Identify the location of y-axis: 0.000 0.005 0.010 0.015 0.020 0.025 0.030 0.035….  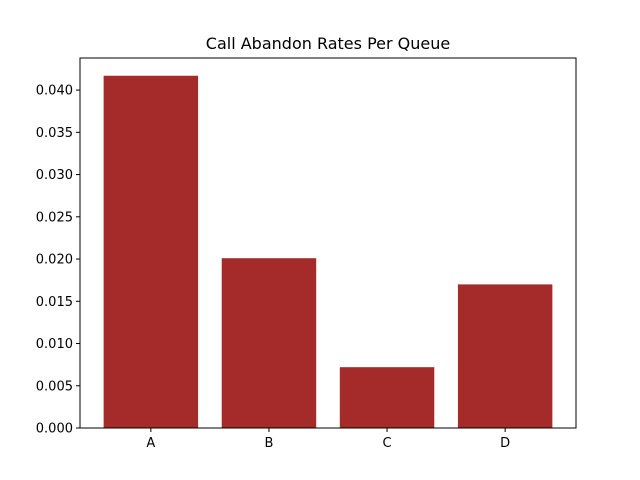
(58, 260).